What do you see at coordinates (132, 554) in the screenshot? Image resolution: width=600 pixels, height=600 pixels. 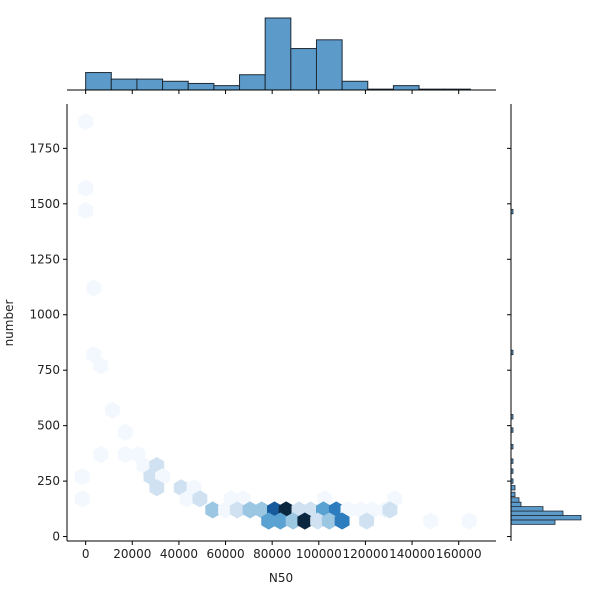 I see `x-tick-label-1: 20000` at bounding box center [132, 554].